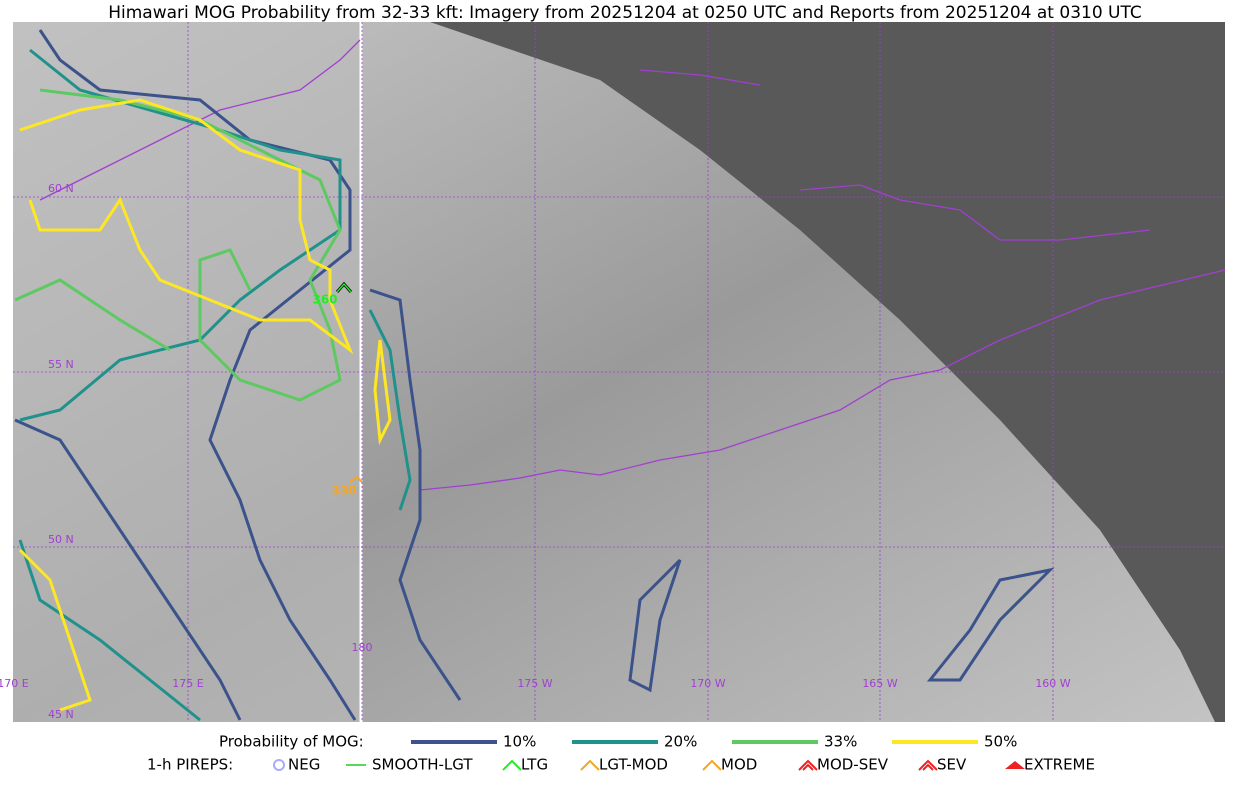 This screenshot has height=786, width=1250. I want to click on longitude-label: 180, so click(362, 647).